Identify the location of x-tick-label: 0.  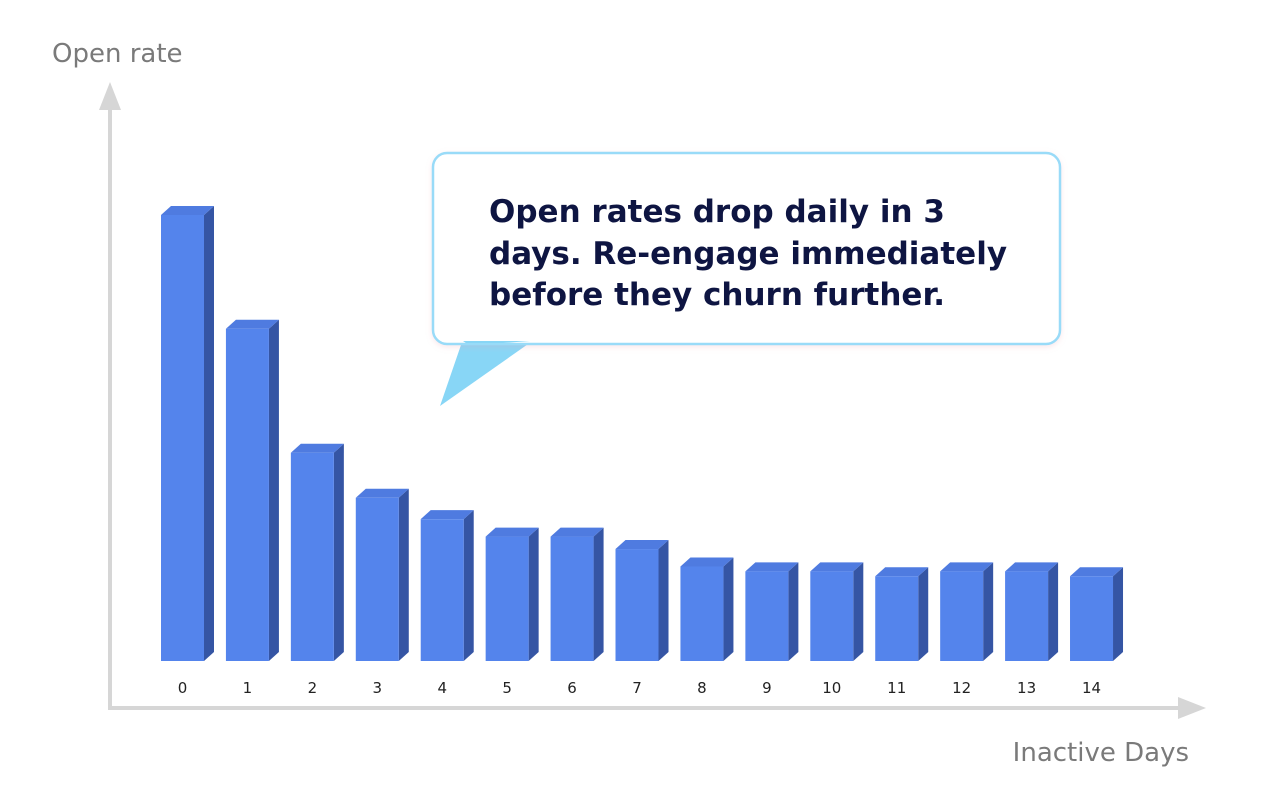
(183, 688).